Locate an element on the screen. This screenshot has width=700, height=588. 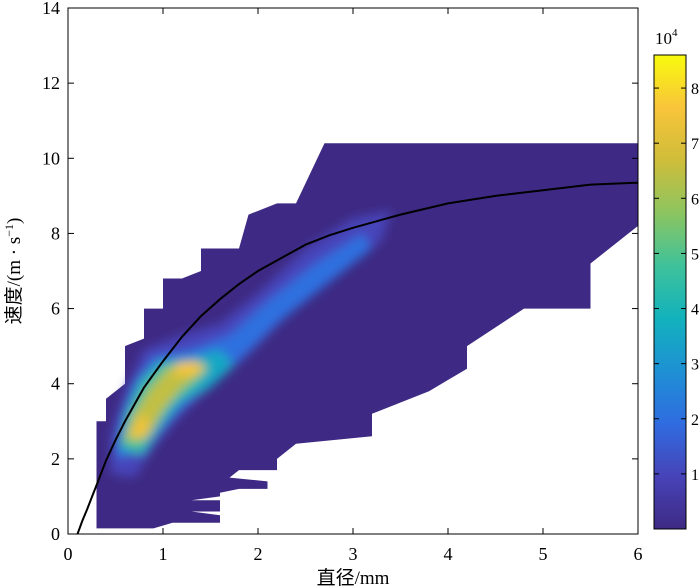
colorbar-tick-label: 5 is located at coordinates (695, 254).